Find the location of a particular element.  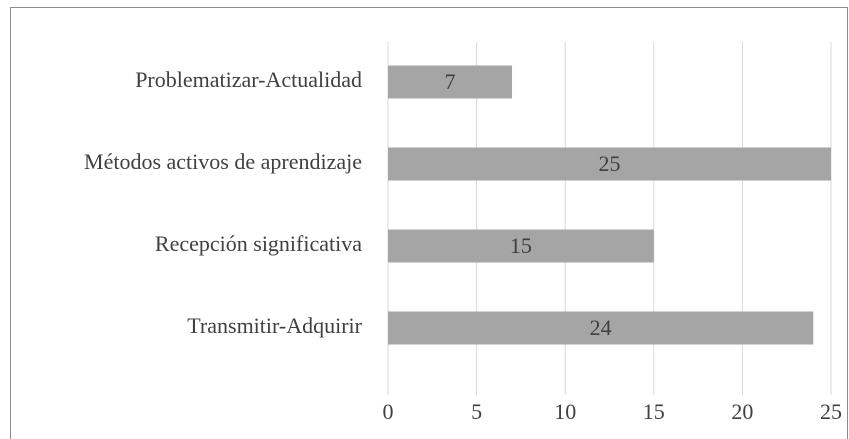

x-tick-label: 0 is located at coordinates (388, 411).